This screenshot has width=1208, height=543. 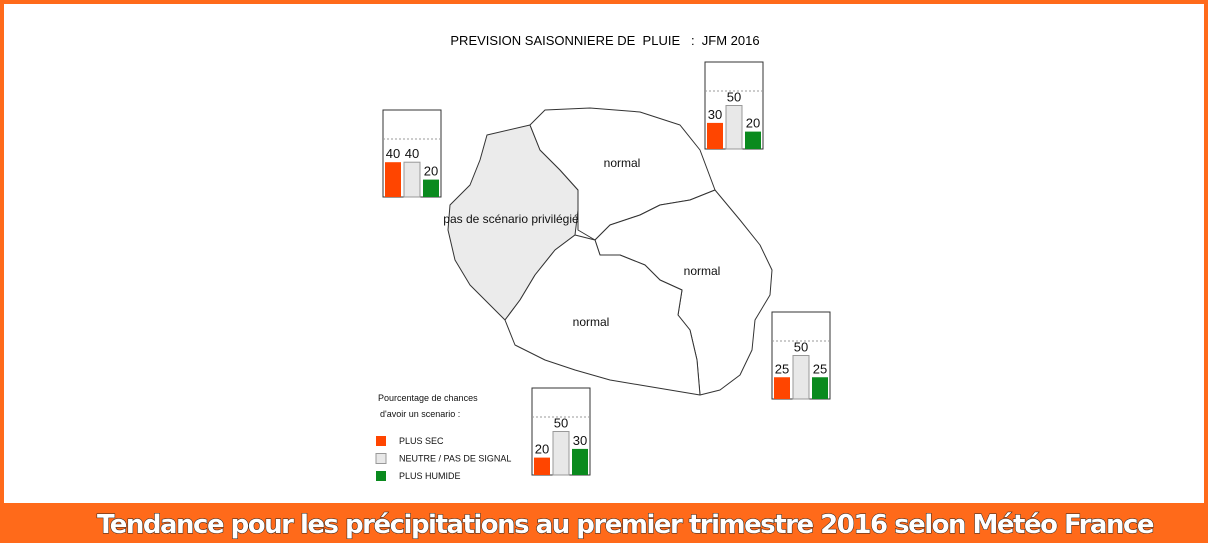 I want to click on legend-title: d'avoir un scenario :, so click(x=420, y=414).